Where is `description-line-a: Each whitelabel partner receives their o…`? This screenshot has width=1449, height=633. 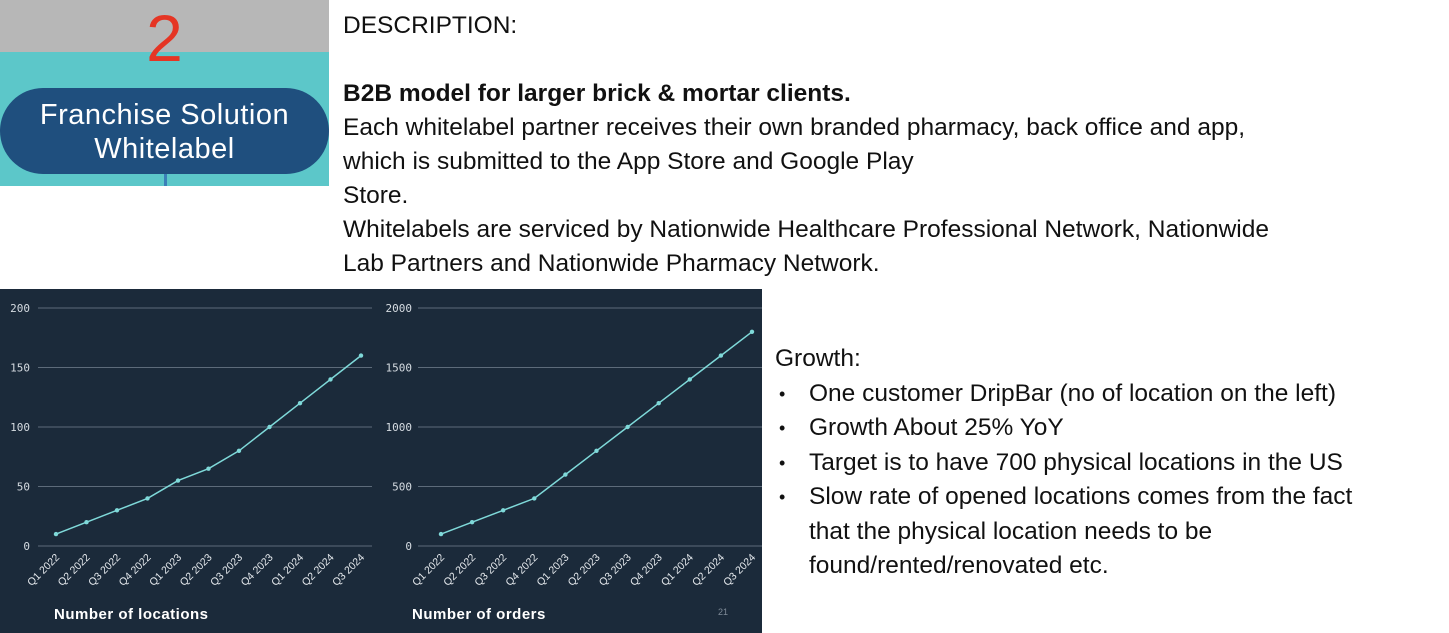
description-line-a: Each whitelabel partner receives their o… is located at coordinates (794, 127).